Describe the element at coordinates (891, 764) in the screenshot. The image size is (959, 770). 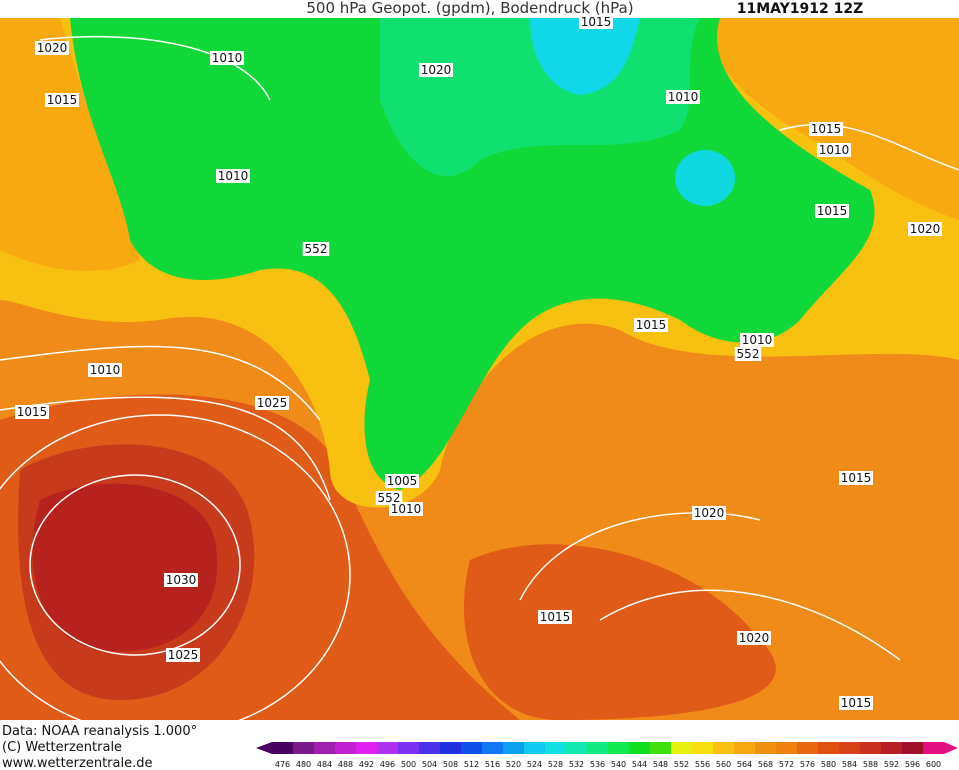
I see `legend-label: 592` at that location.